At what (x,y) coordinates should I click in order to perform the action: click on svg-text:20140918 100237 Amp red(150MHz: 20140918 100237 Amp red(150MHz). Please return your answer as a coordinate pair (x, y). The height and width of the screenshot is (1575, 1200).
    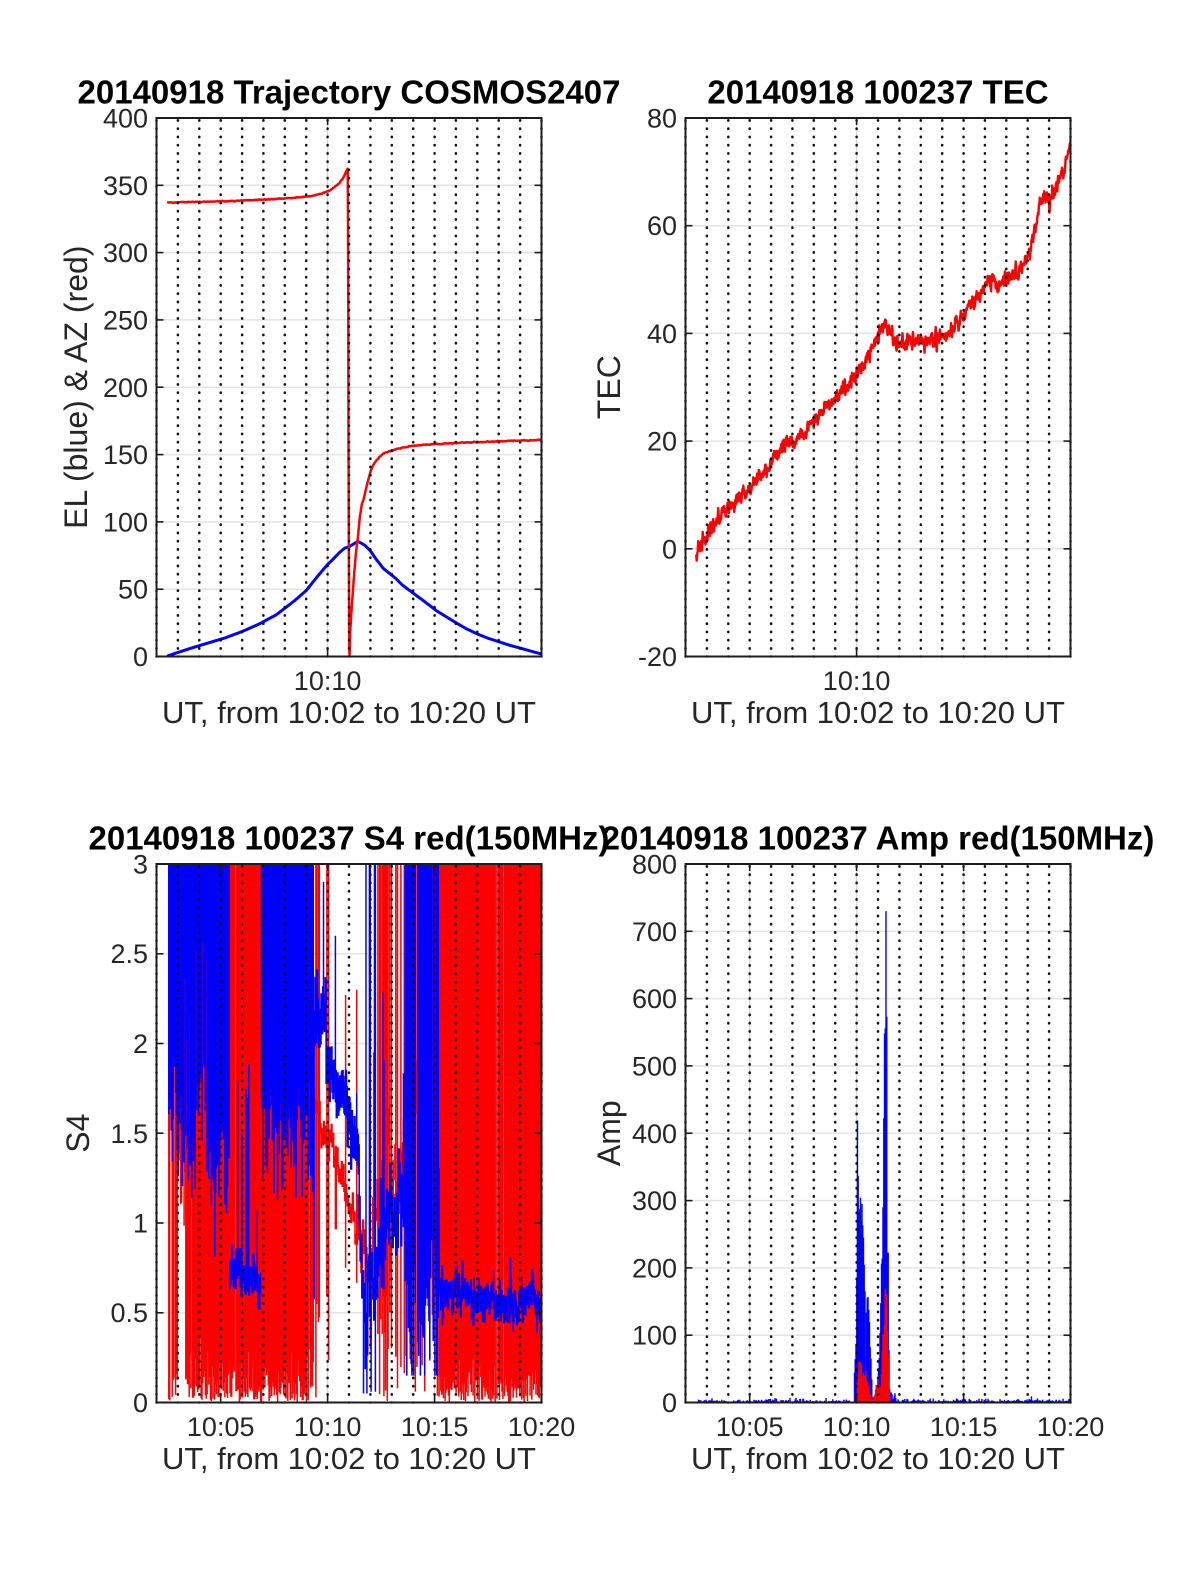
    Looking at the image, I should click on (878, 838).